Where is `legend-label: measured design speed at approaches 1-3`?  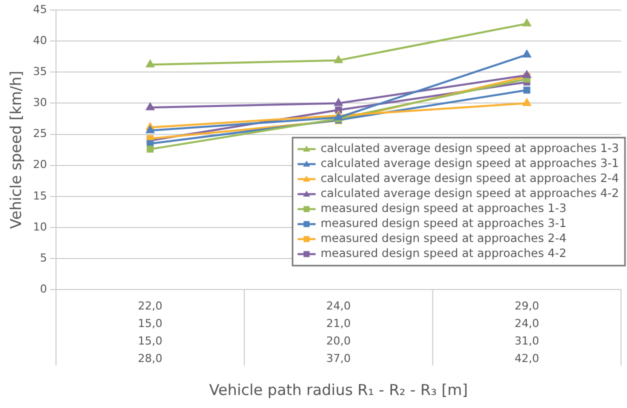
legend-label: measured design speed at approaches 1-3 is located at coordinates (443, 208).